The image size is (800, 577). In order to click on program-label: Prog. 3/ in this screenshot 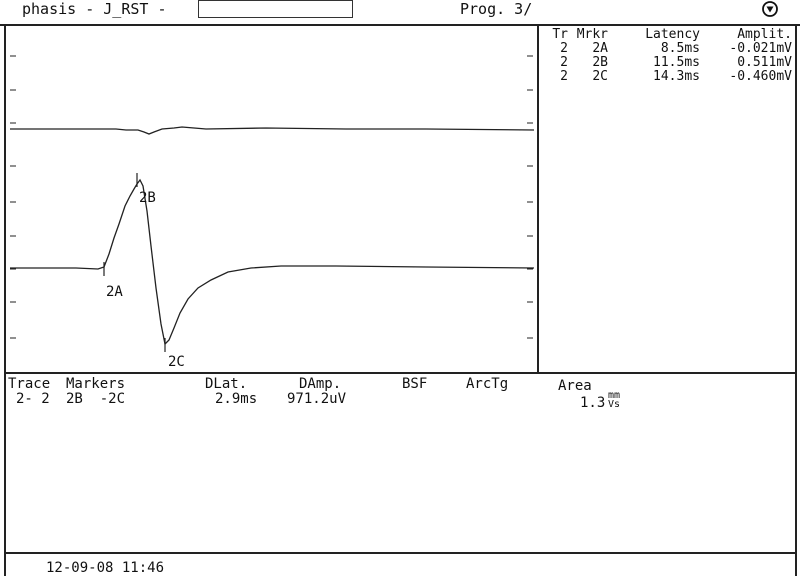, I will do `click(496, 9)`.